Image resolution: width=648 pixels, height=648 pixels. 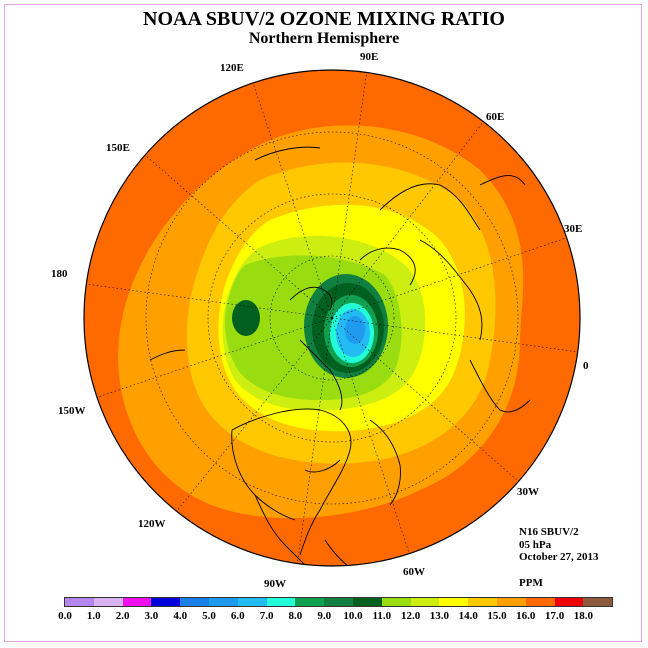 I want to click on lon-label-60E: 60E, so click(x=495, y=117).